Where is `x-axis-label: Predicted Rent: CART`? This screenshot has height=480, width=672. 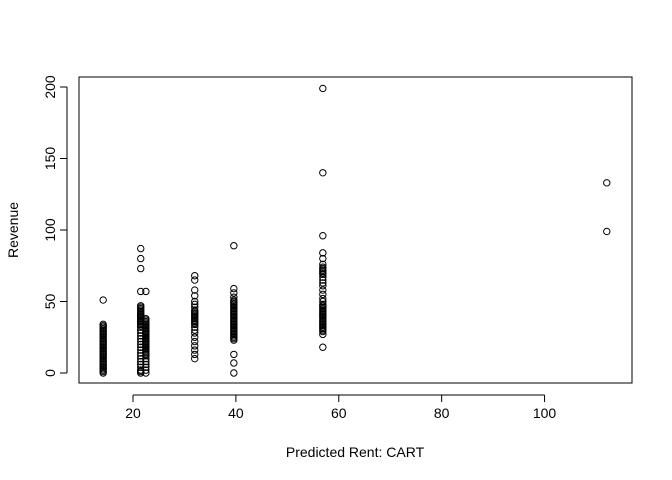 x-axis-label: Predicted Rent: CART is located at coordinates (355, 452).